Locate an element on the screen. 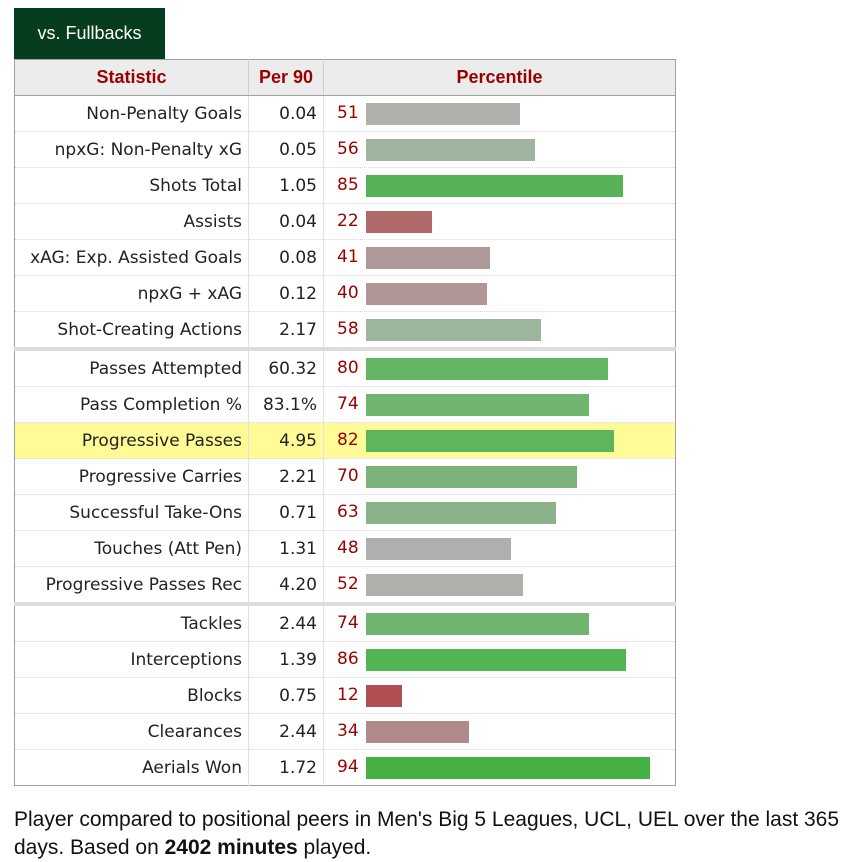 This screenshot has width=860, height=862. statistic-label: npxG + xAG is located at coordinates (131, 293).